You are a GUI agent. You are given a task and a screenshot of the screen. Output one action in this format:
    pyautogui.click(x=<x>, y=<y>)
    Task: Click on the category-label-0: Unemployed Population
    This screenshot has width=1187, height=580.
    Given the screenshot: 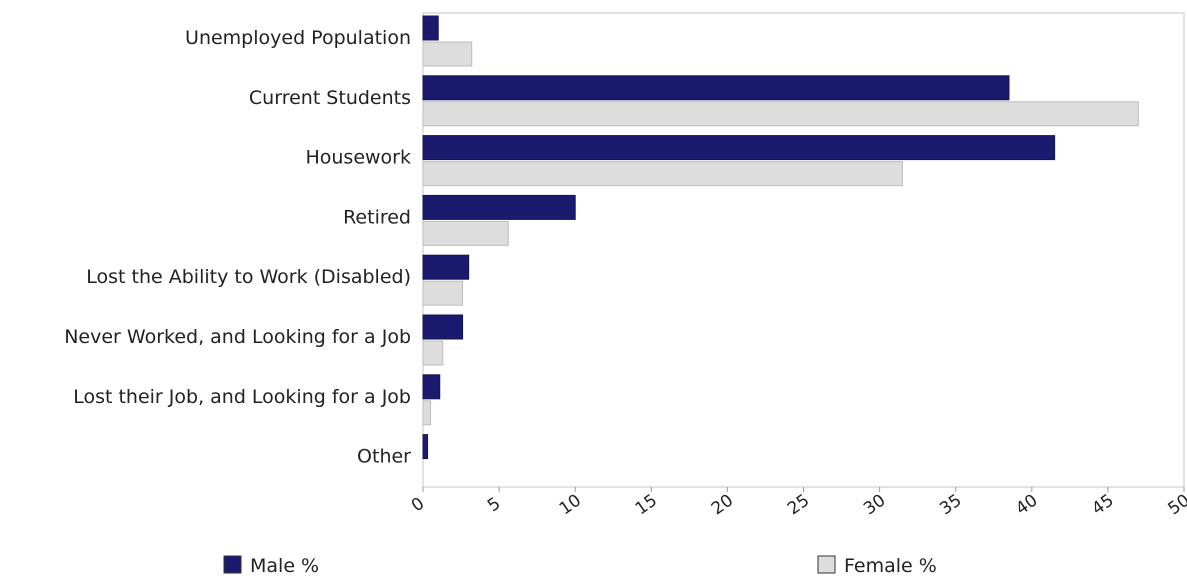 What is the action you would take?
    pyautogui.click(x=298, y=38)
    